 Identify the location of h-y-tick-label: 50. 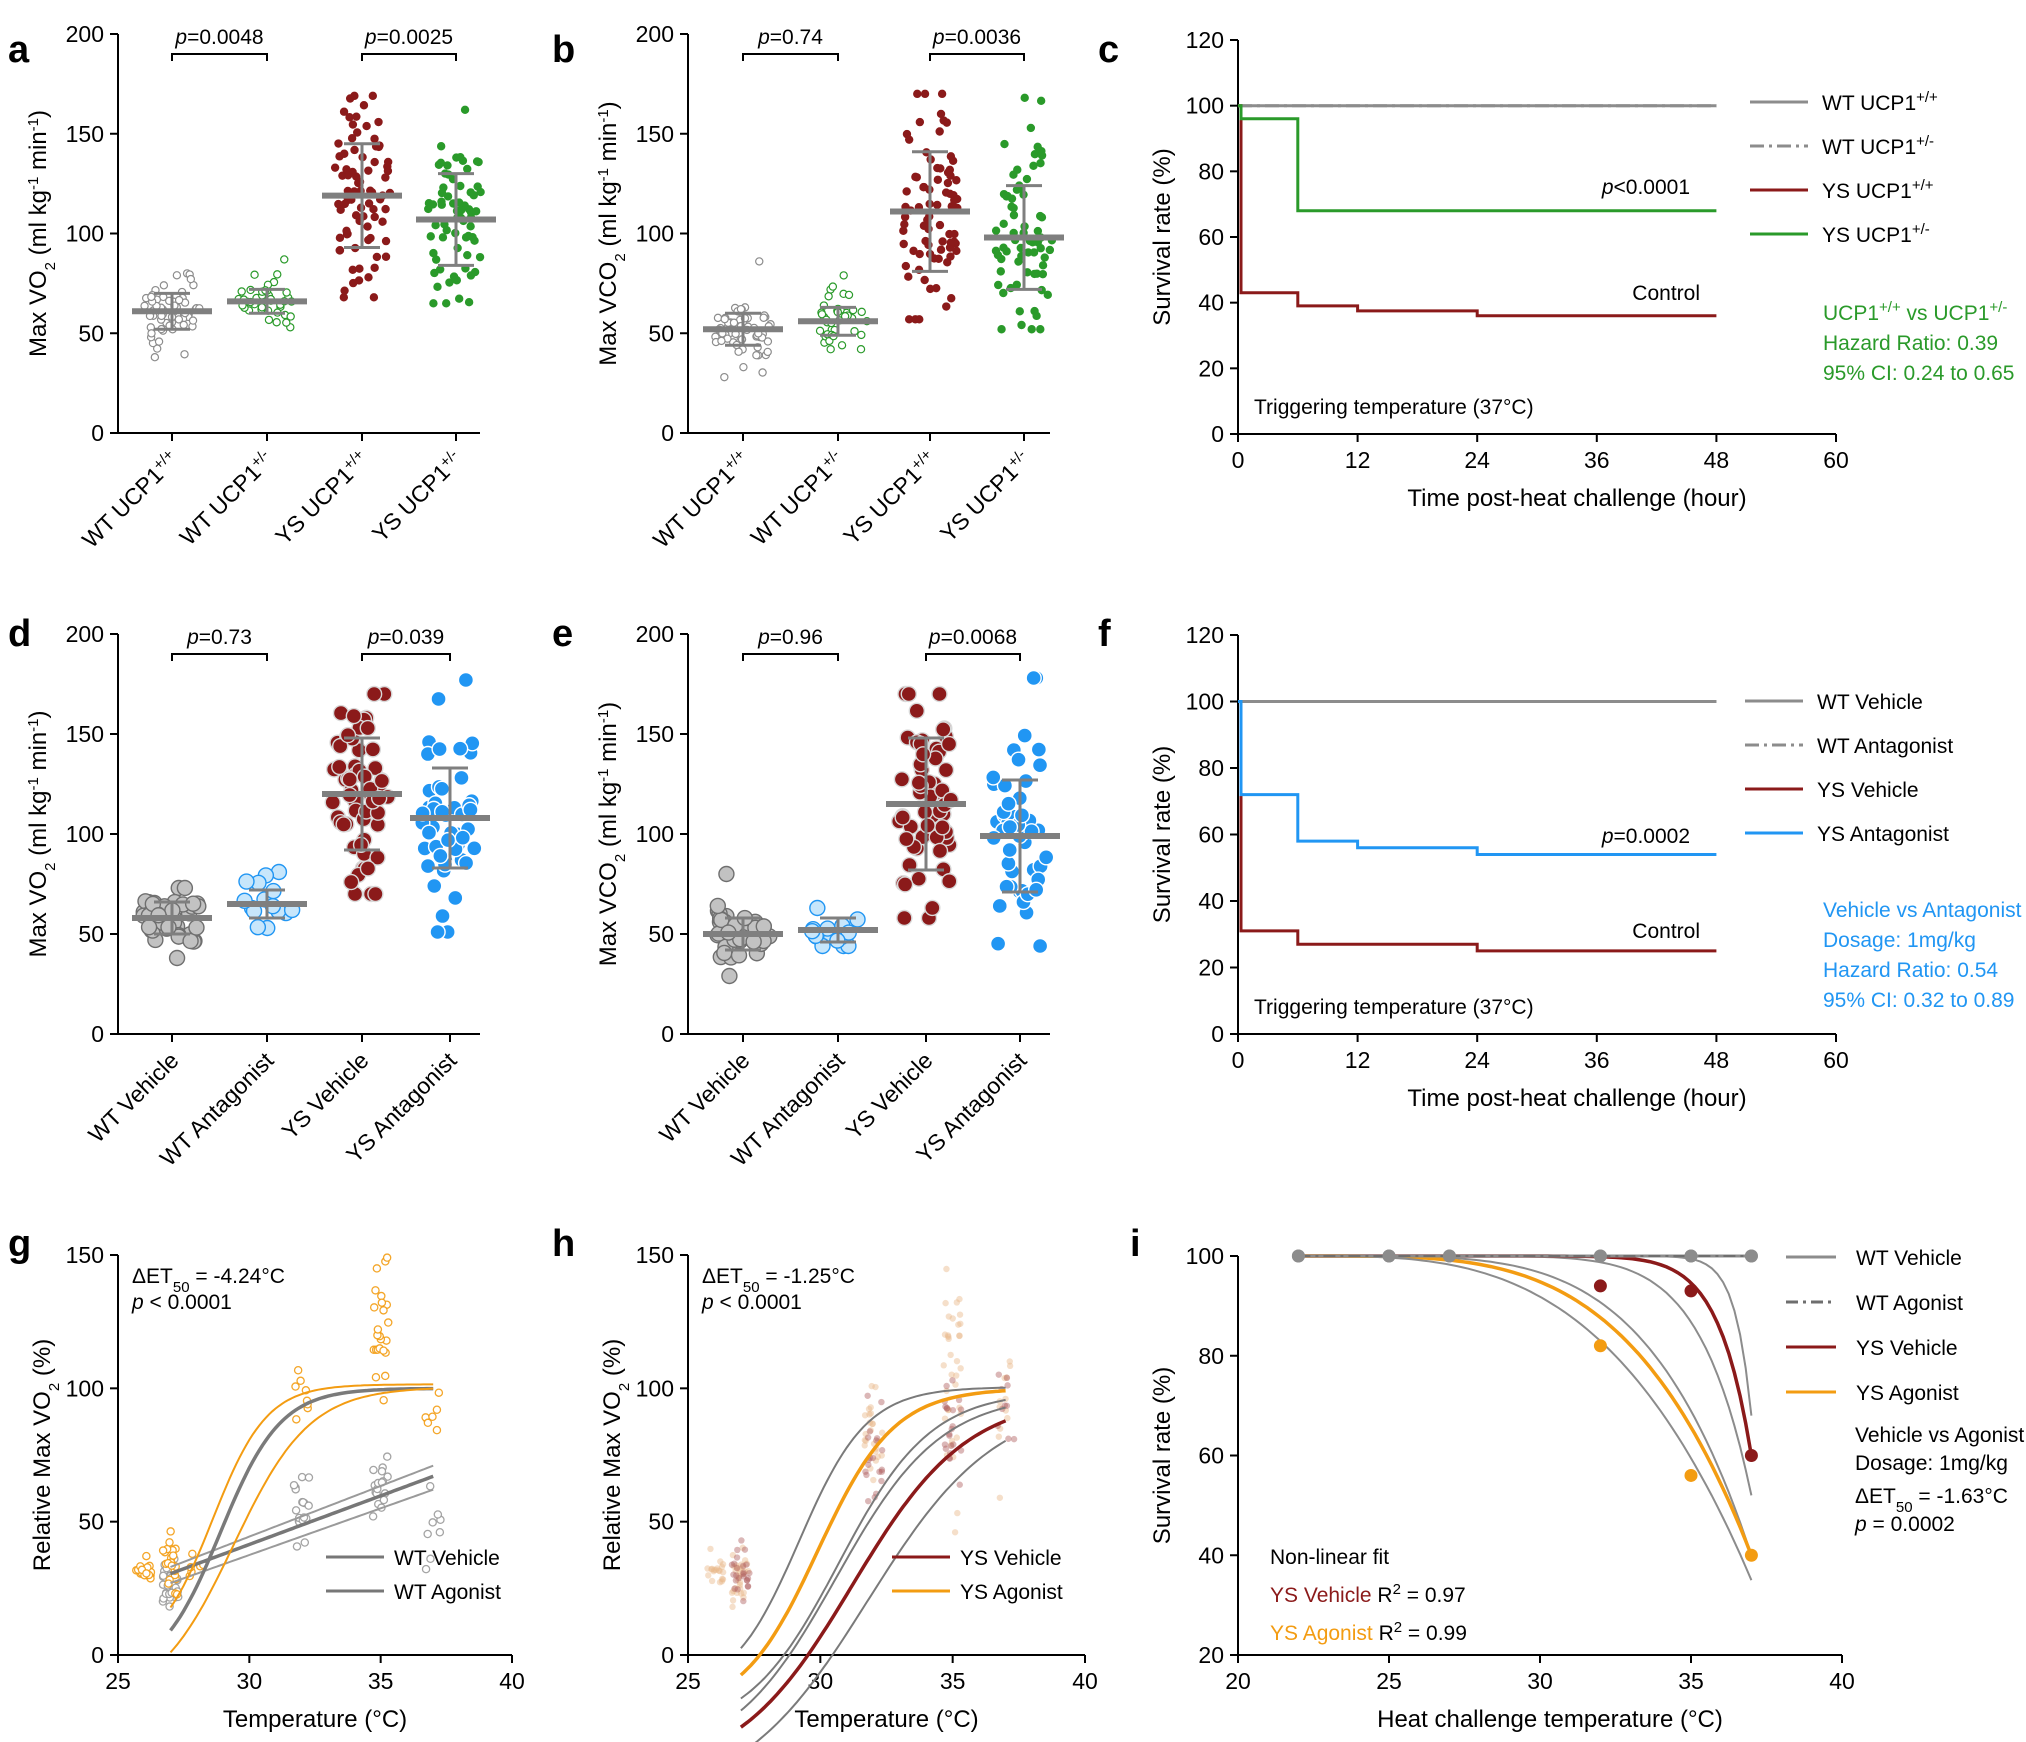
(661, 1522).